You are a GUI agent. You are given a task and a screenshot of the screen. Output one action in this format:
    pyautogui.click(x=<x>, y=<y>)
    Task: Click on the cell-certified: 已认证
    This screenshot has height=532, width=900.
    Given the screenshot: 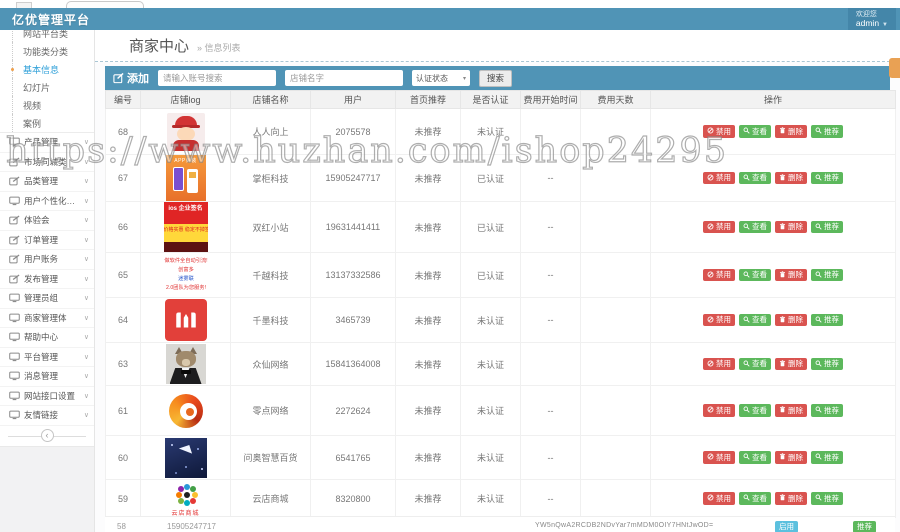 What is the action you would take?
    pyautogui.click(x=490, y=178)
    